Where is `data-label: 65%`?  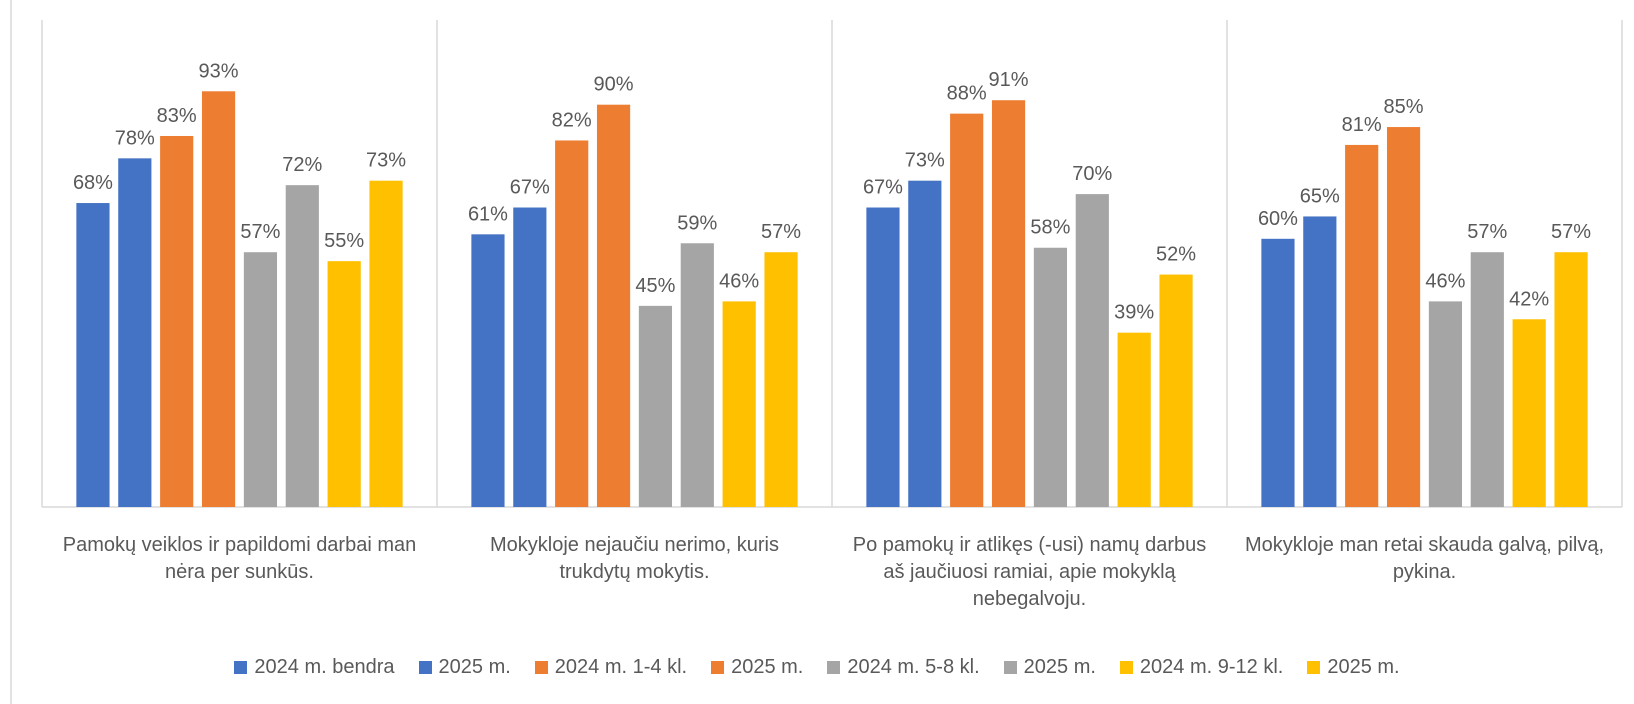 data-label: 65% is located at coordinates (1320, 196).